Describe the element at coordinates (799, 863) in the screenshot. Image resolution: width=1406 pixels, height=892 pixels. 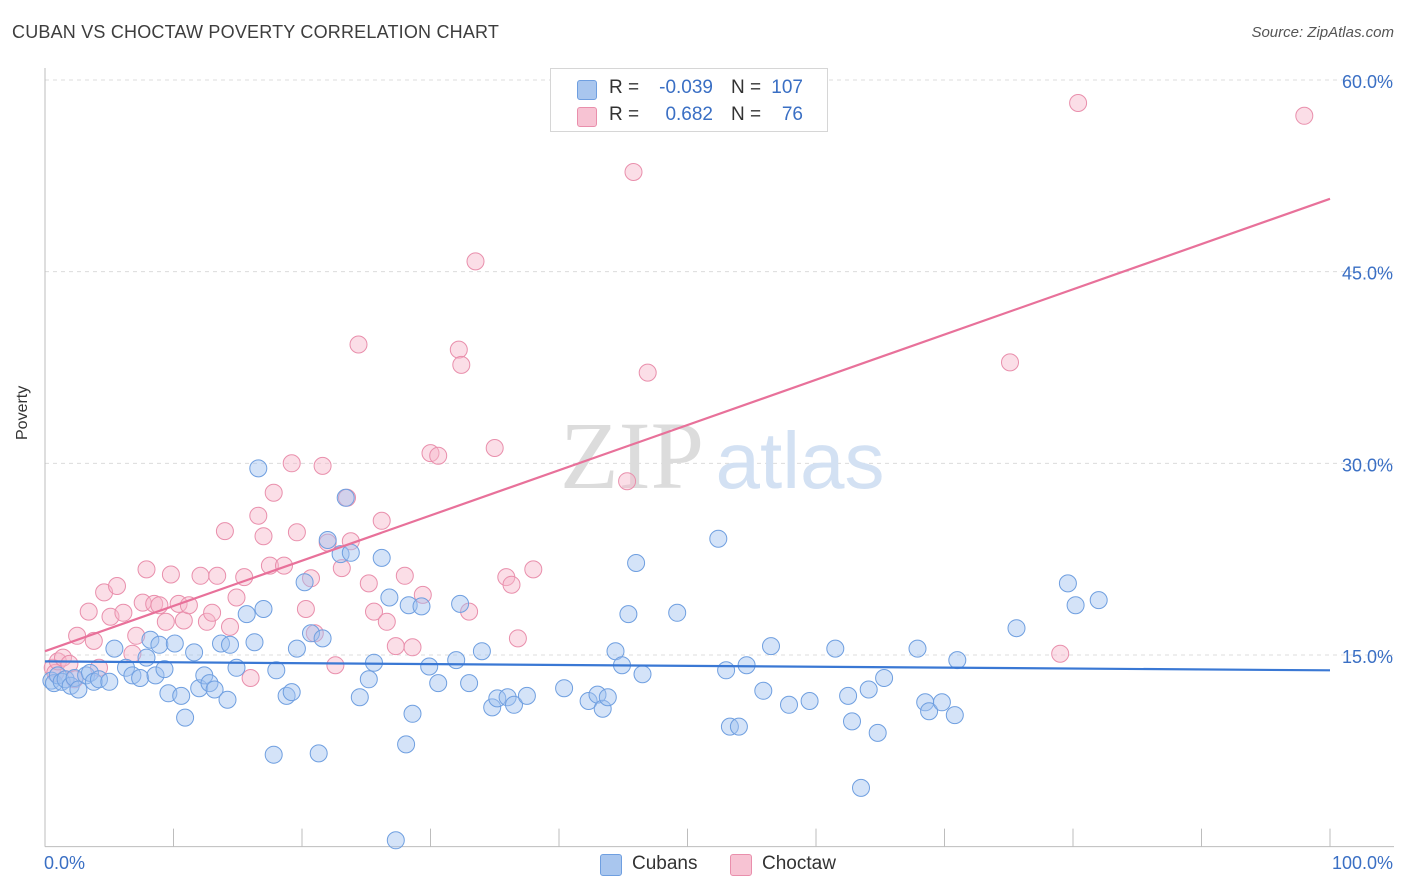
I see `legend-label-choctaw: Choctaw` at that location.